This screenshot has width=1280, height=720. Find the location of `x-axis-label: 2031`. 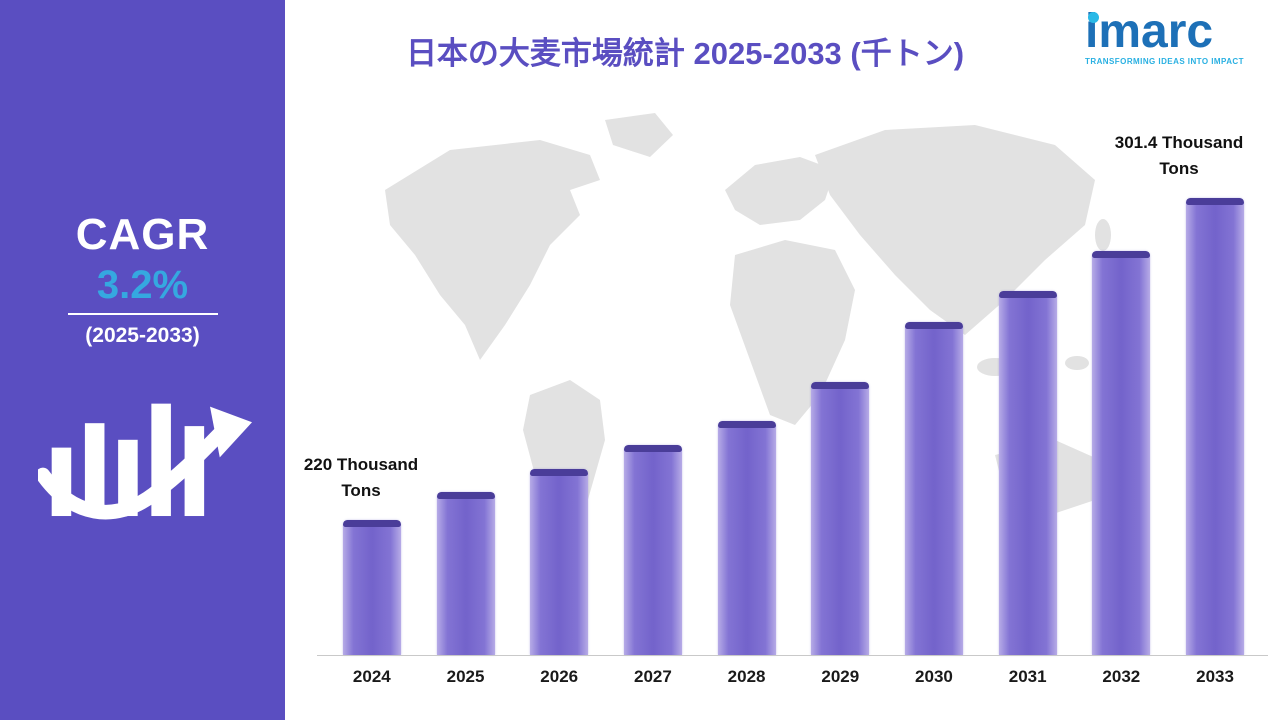

x-axis-label: 2031 is located at coordinates (1027, 676).